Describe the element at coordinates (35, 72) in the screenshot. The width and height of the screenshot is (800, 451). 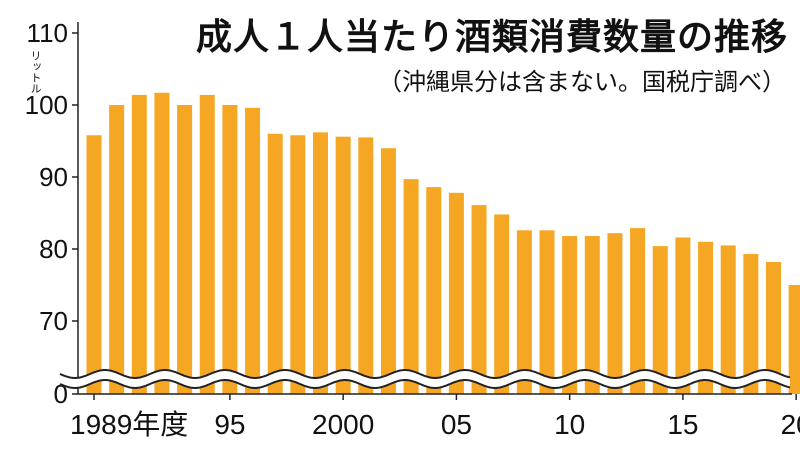
I see `y-axis-unit: リットル` at that location.